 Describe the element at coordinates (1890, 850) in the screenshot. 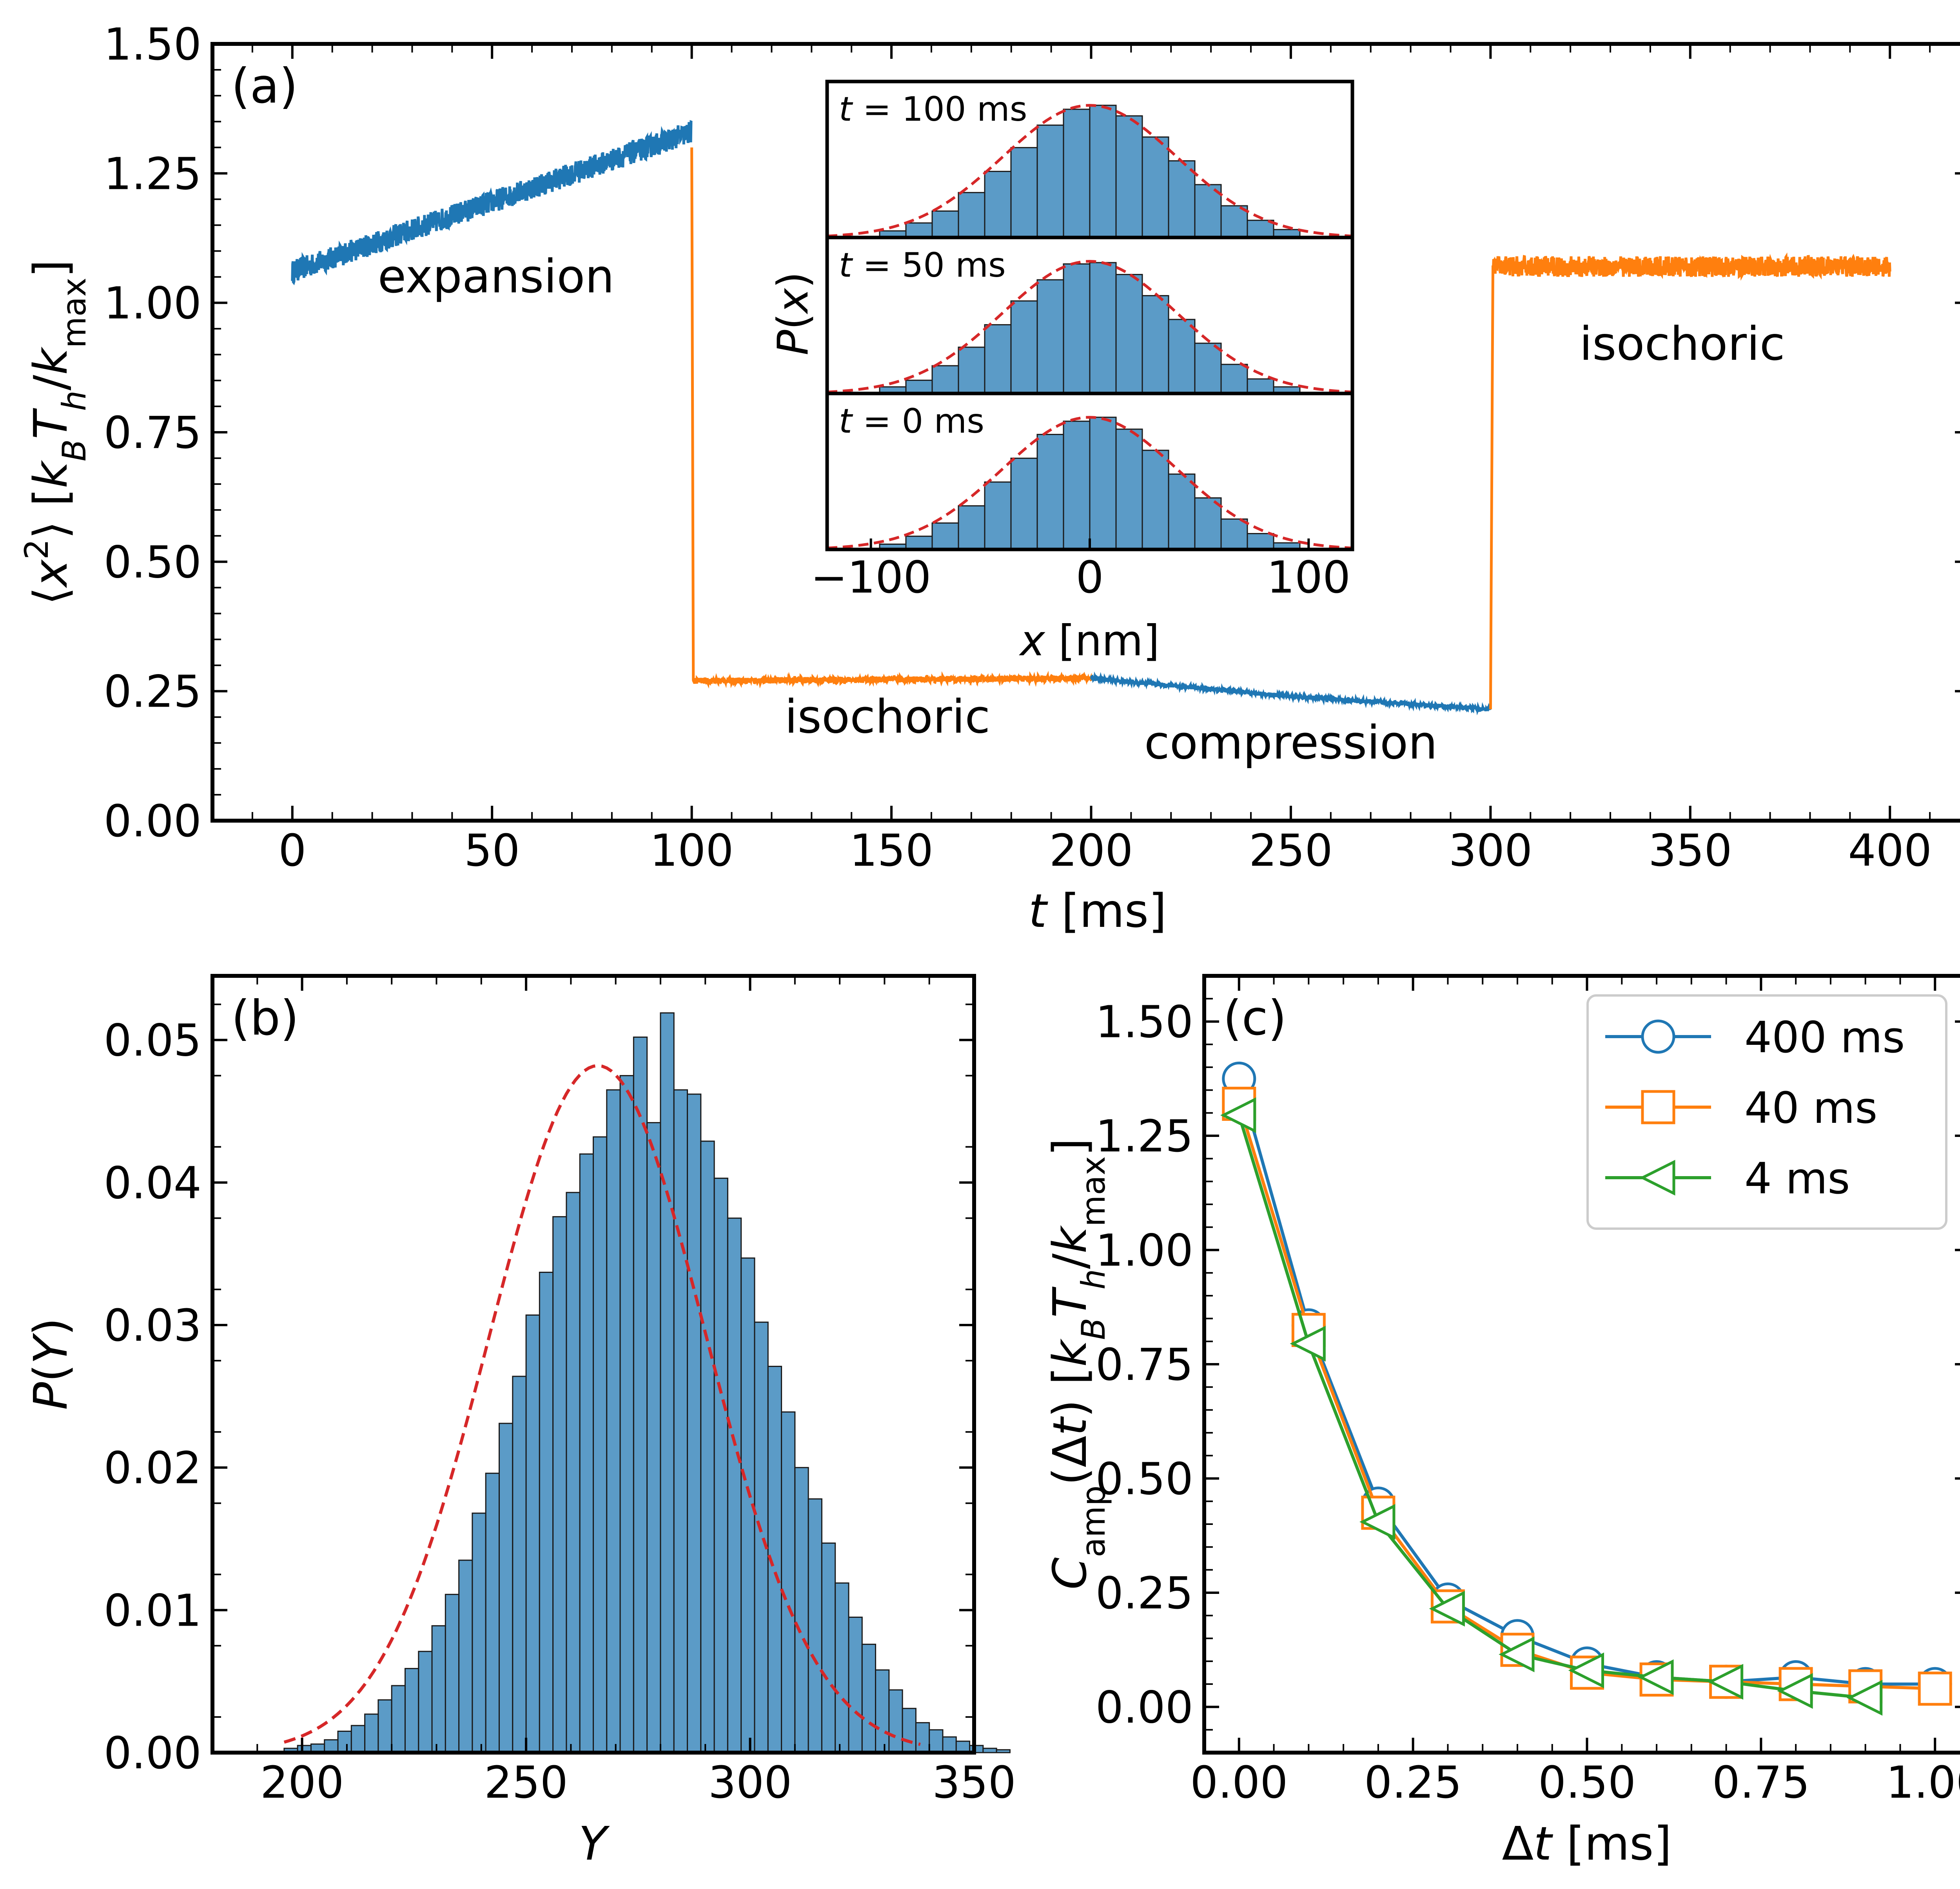

I see `a-xtick-label: 400` at that location.